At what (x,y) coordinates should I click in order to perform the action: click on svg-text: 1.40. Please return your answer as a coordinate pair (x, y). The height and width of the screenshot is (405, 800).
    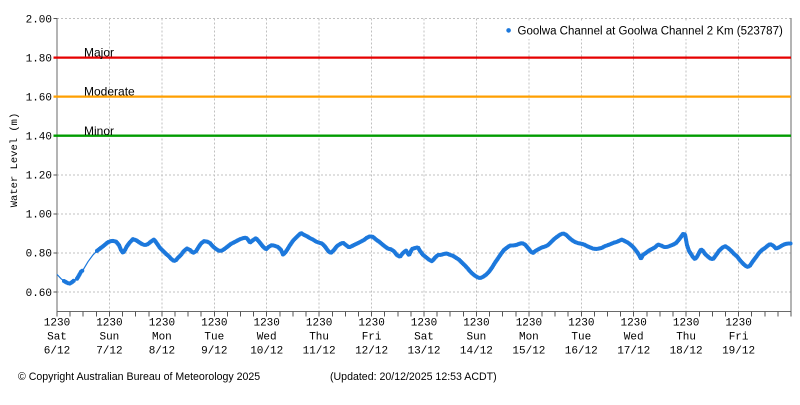
    Looking at the image, I should click on (39, 138).